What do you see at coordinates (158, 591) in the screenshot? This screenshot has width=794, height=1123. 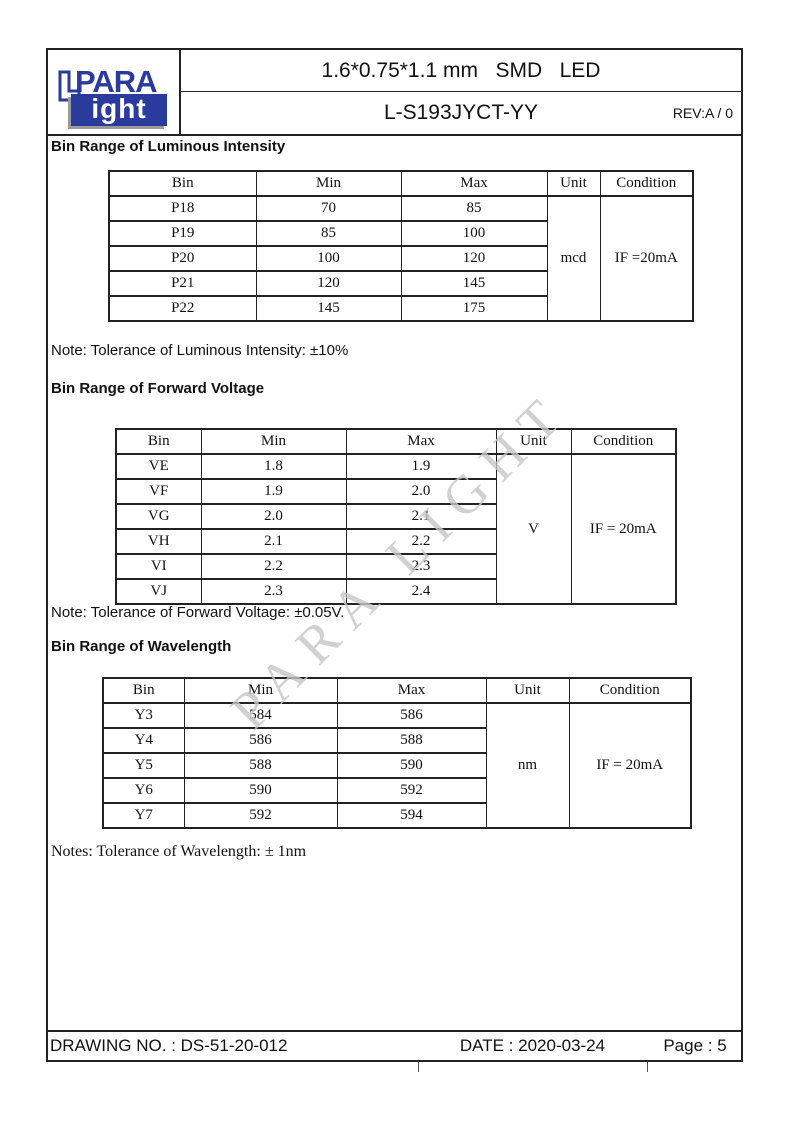 I see `table-cell: VJ` at bounding box center [158, 591].